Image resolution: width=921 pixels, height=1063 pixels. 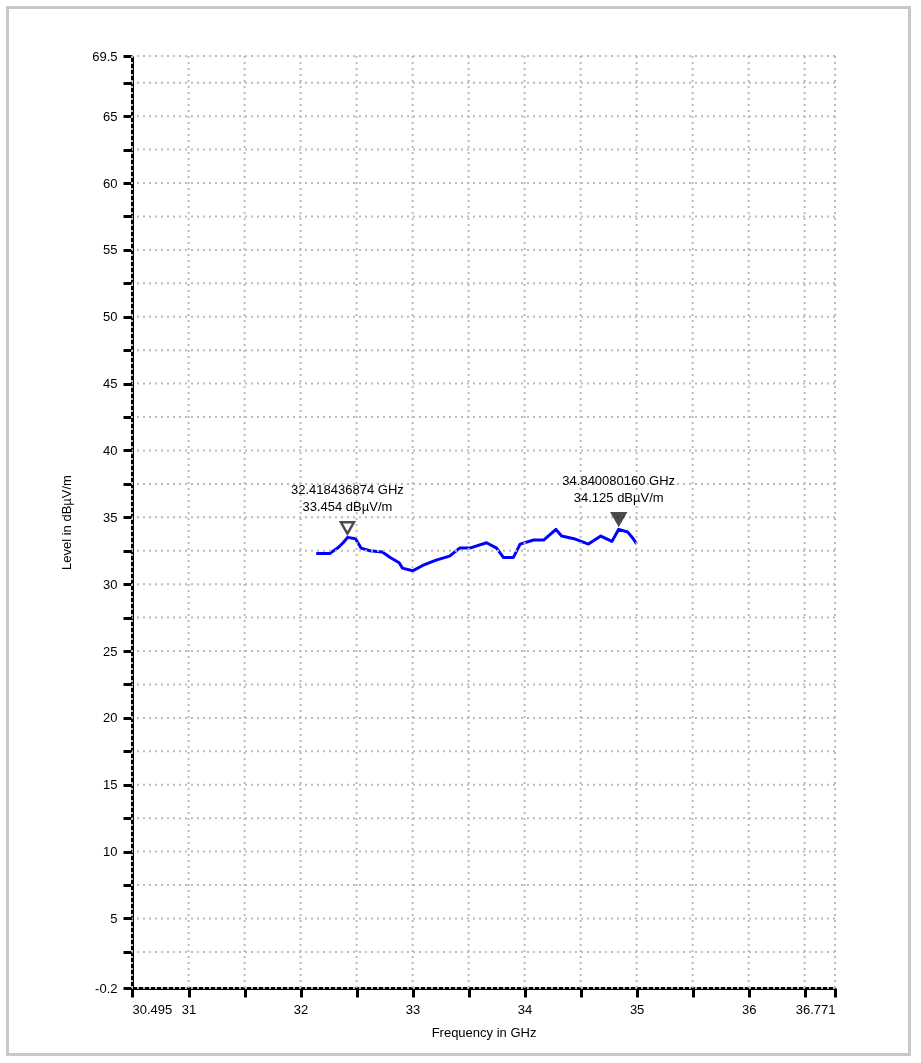 I want to click on y-tick-label: 35, so click(x=110, y=517).